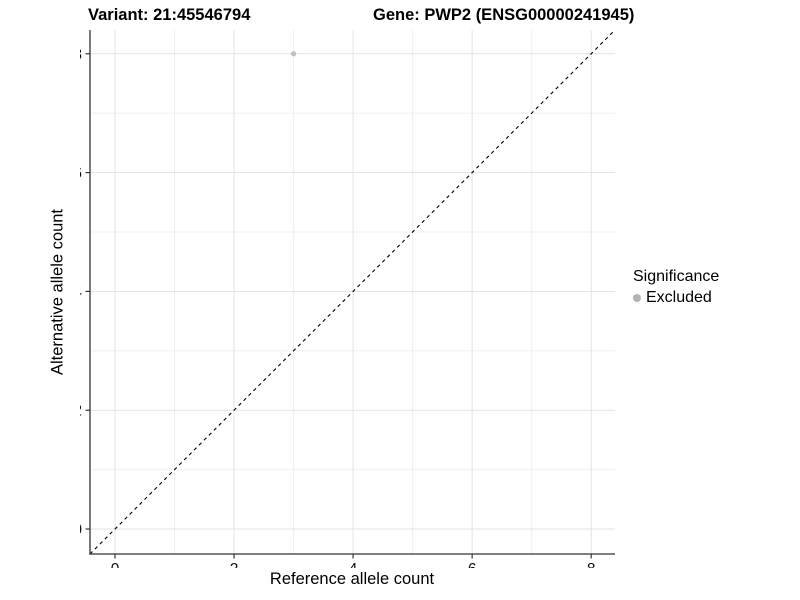 The width and height of the screenshot is (800, 600). What do you see at coordinates (81, 530) in the screenshot?
I see `y-tick-label: 0` at bounding box center [81, 530].